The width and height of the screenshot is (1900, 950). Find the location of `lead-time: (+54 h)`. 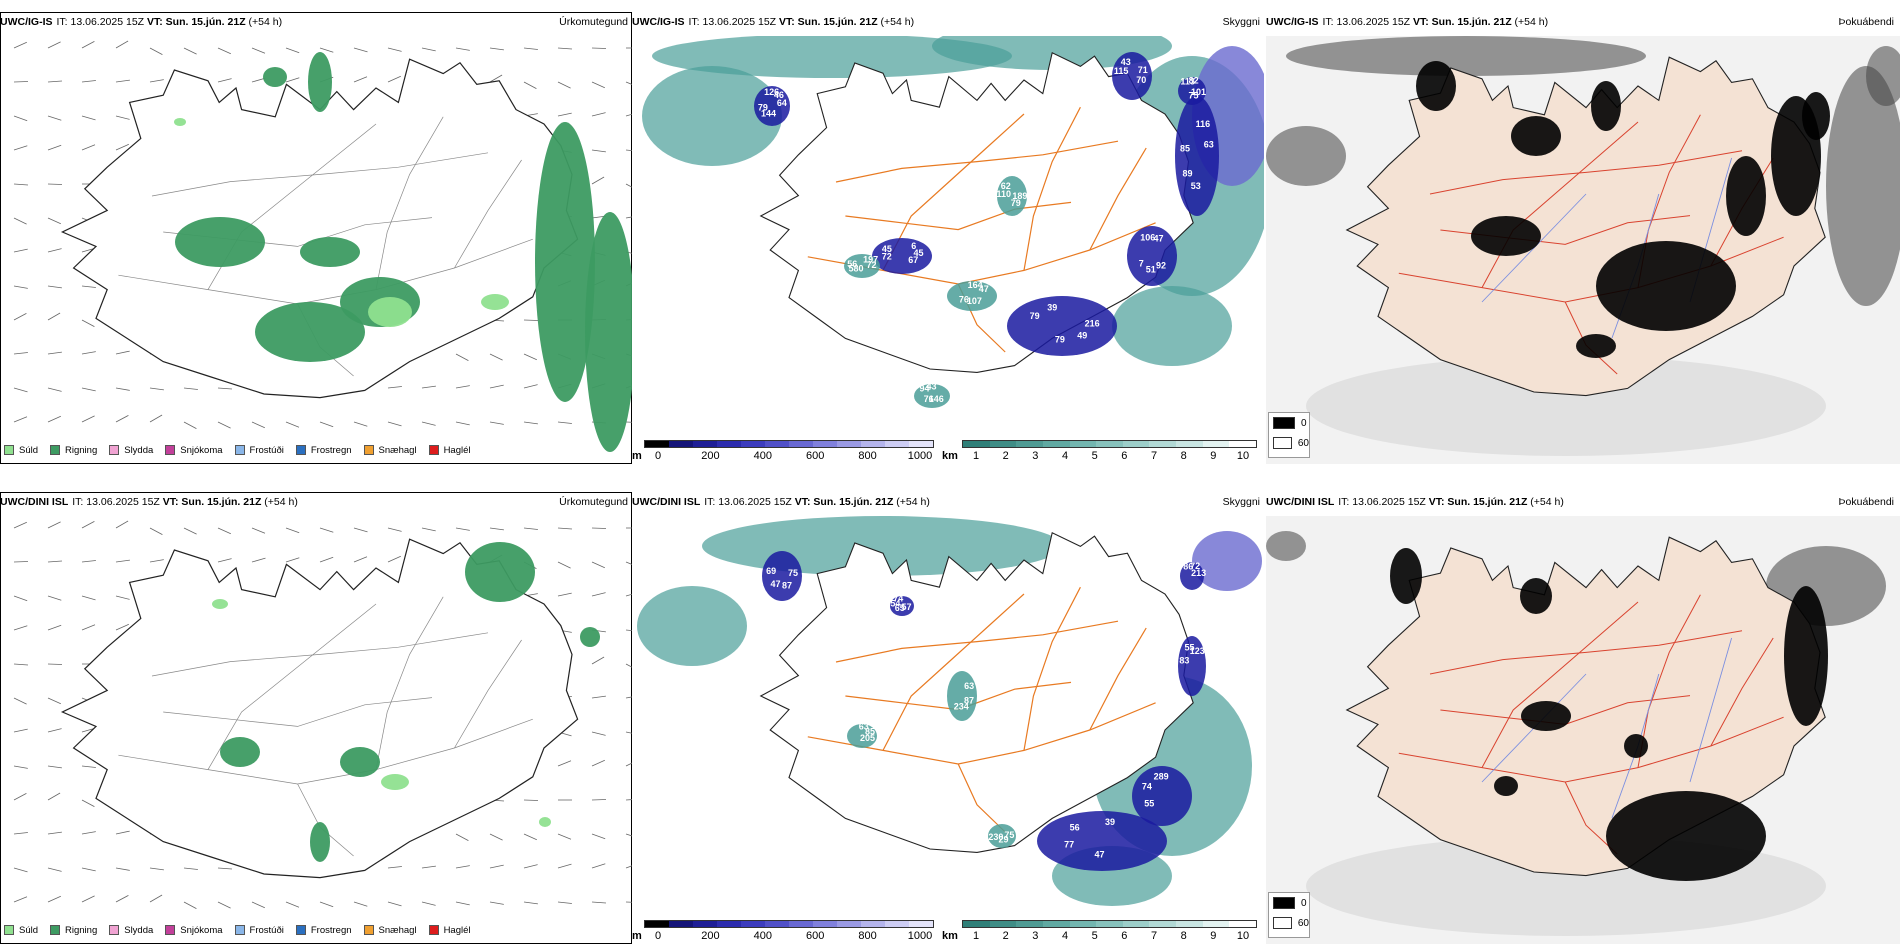

lead-time: (+54 h) is located at coordinates (913, 502).